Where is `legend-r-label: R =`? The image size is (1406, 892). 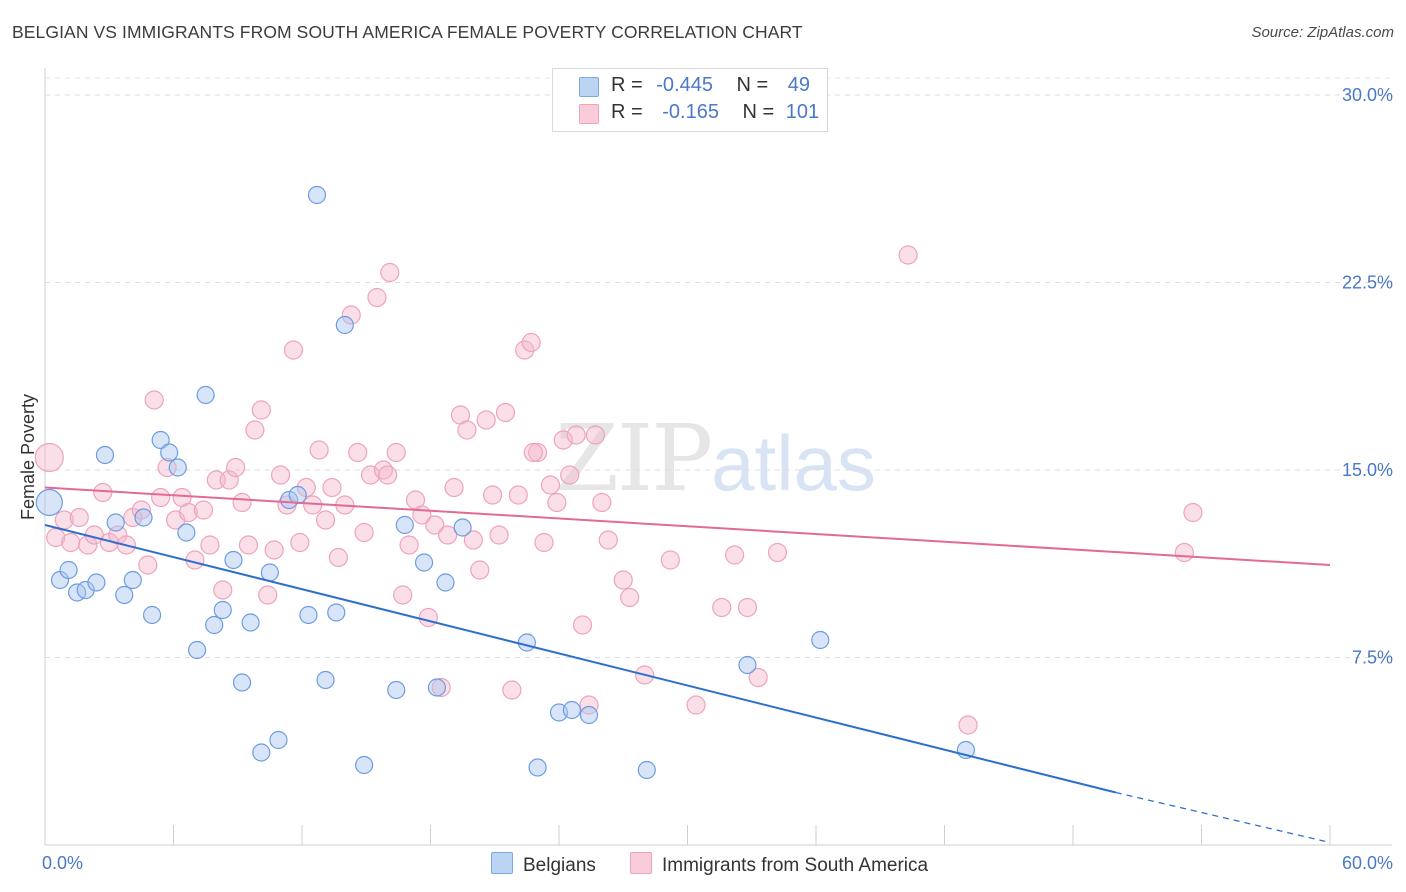 legend-r-label: R = is located at coordinates (627, 112).